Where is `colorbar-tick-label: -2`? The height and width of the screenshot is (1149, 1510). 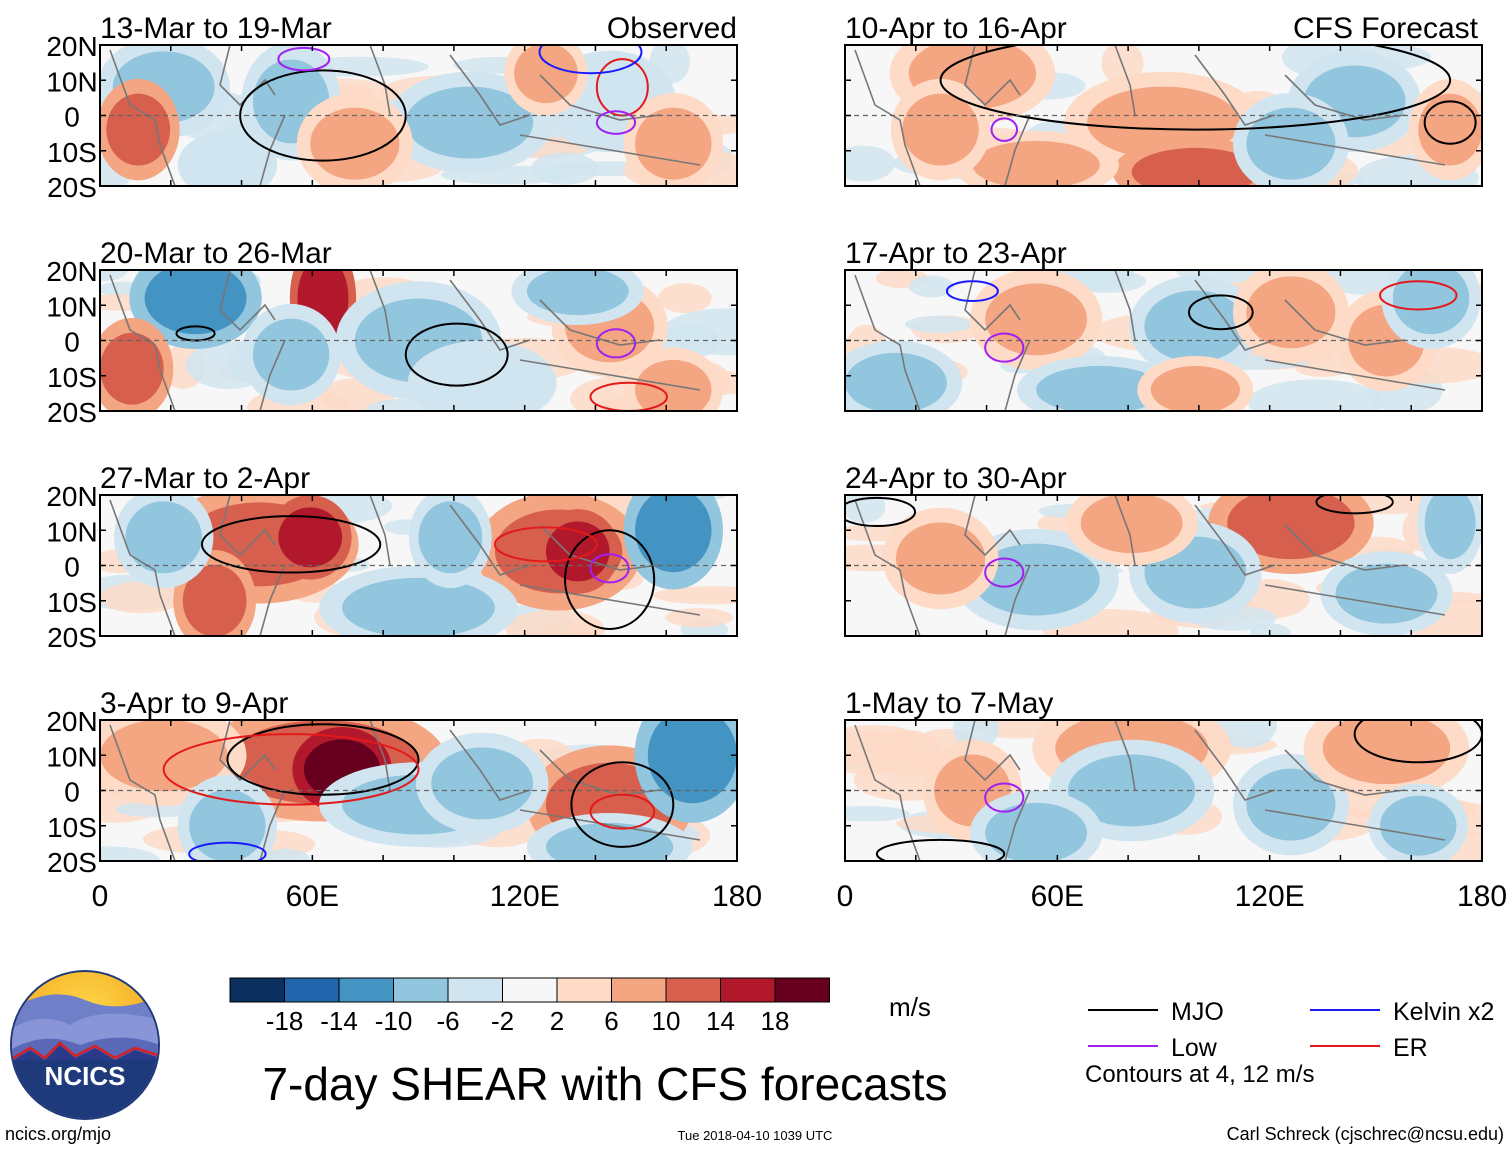
colorbar-tick-label: -2 is located at coordinates (502, 1021).